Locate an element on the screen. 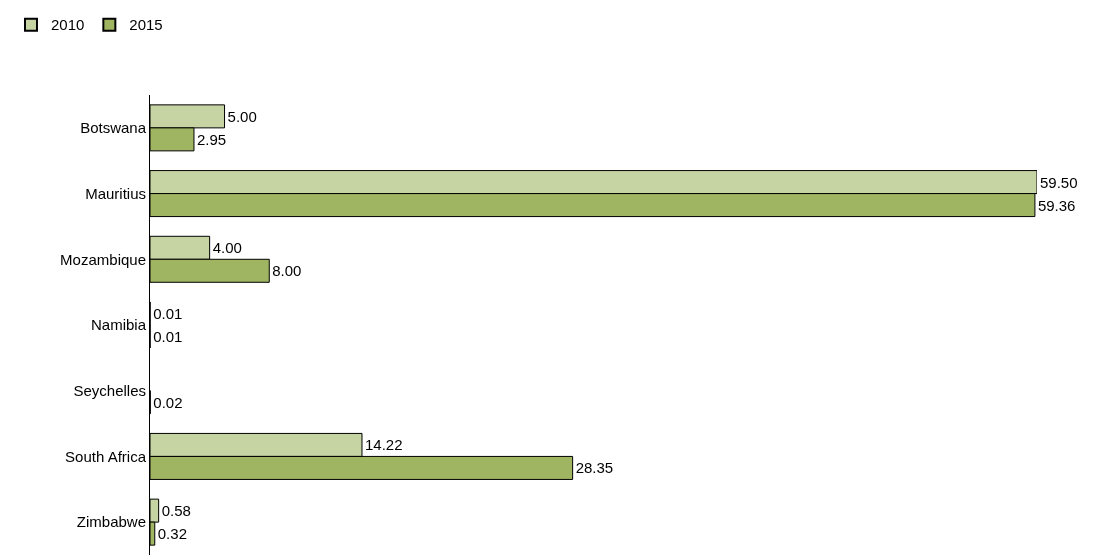  y-tick-label: Seychelles is located at coordinates (109, 390).